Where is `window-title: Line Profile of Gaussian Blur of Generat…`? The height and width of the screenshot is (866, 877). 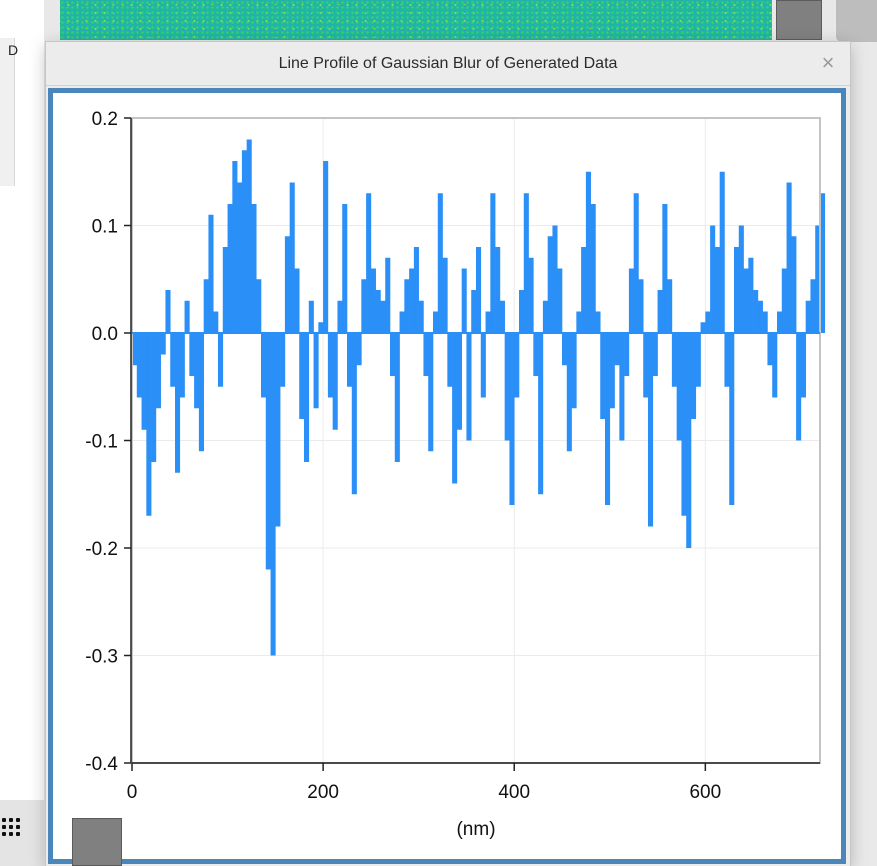 window-title: Line Profile of Gaussian Blur of Generat… is located at coordinates (448, 63).